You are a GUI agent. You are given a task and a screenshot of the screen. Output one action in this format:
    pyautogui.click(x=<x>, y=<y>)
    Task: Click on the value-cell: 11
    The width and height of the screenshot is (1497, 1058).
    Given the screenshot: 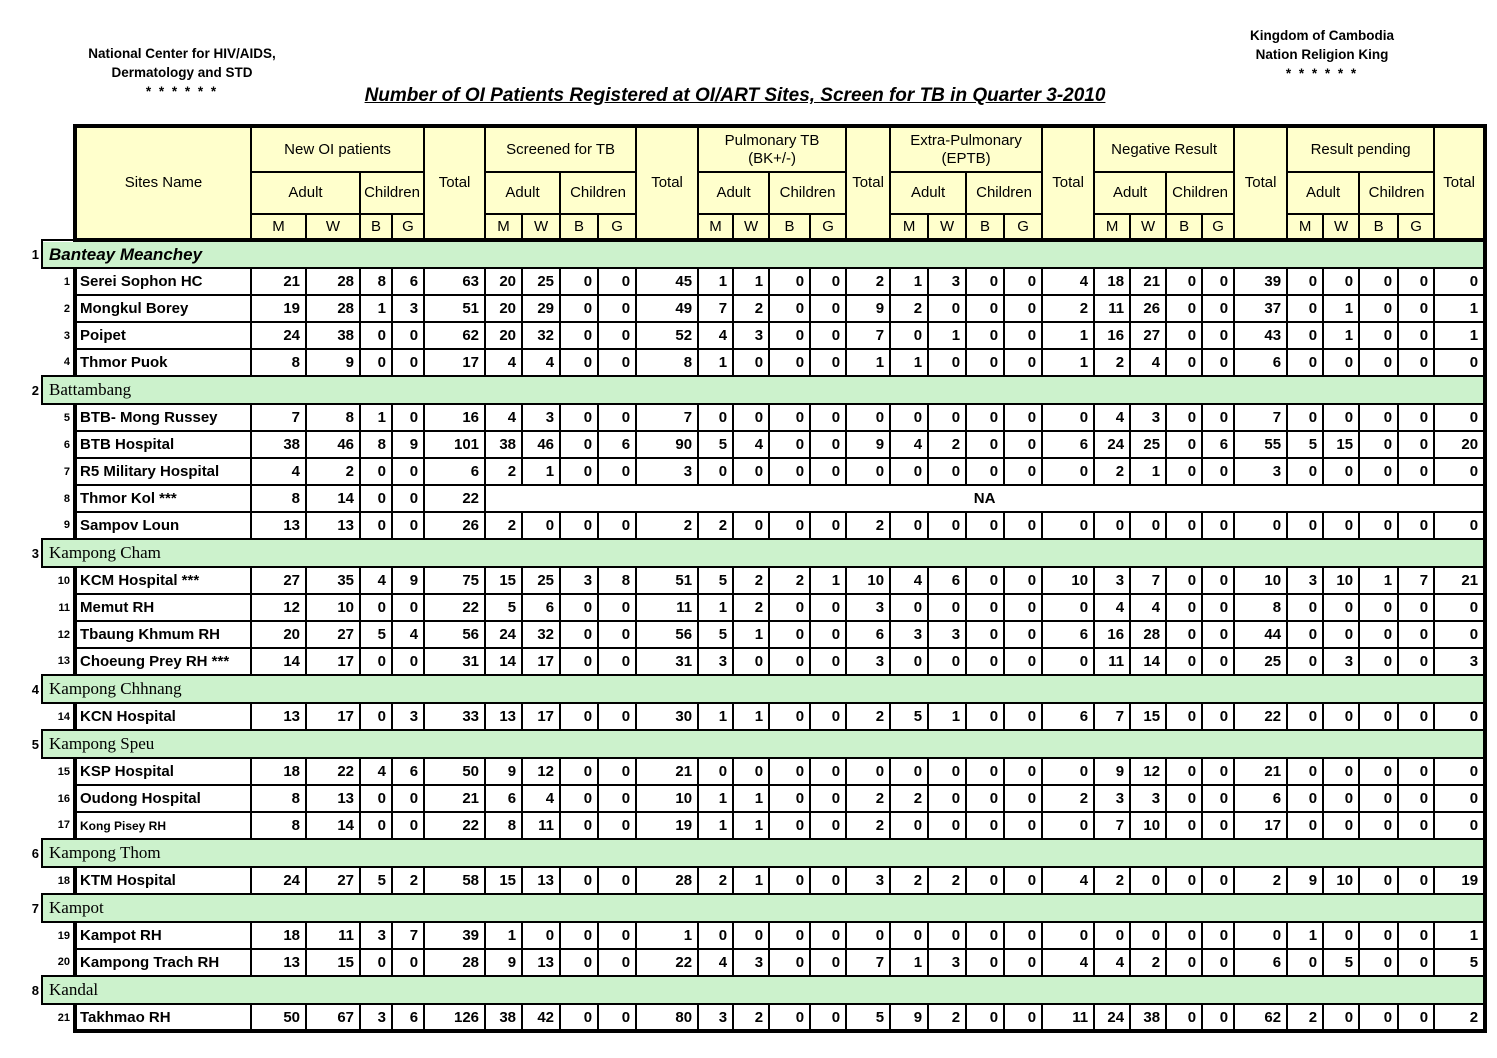 What is the action you would take?
    pyautogui.click(x=1112, y=661)
    